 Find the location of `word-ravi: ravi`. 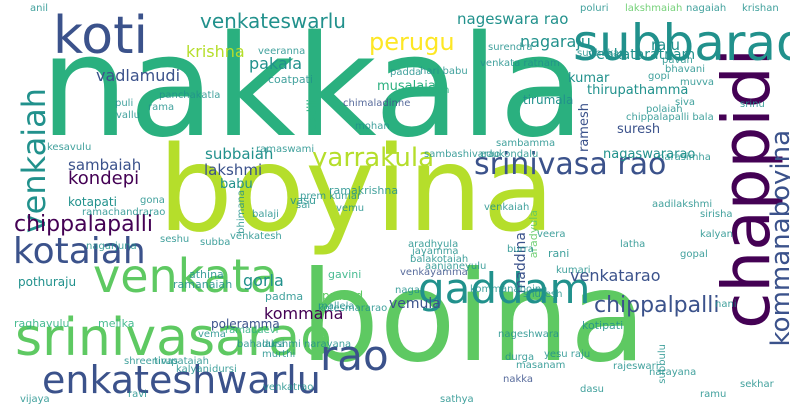

word-ravi: ravi is located at coordinates (137, 394).